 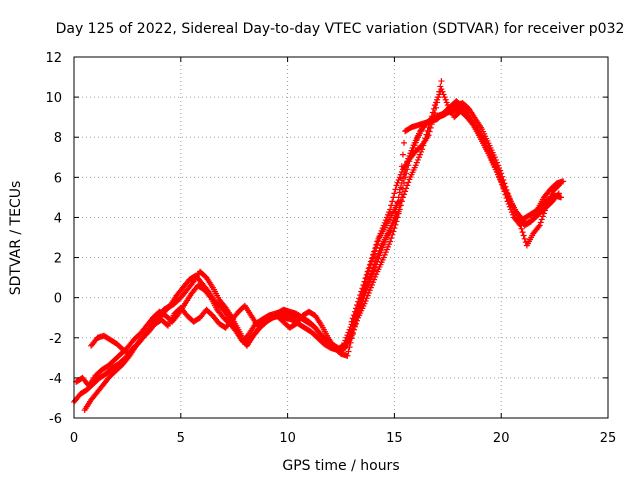 I want to click on y-tick-label: -4, so click(x=55, y=379).